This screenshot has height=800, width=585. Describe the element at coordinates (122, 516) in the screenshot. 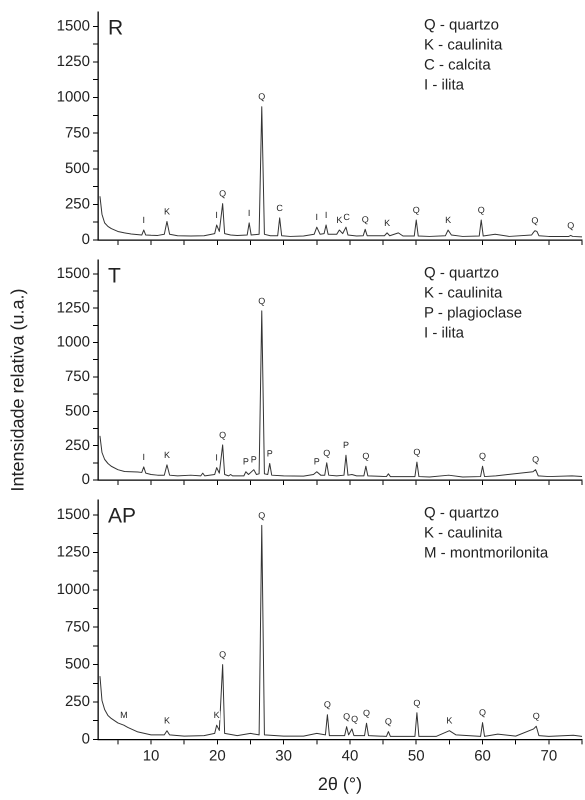

I see `chart-title: AP` at that location.